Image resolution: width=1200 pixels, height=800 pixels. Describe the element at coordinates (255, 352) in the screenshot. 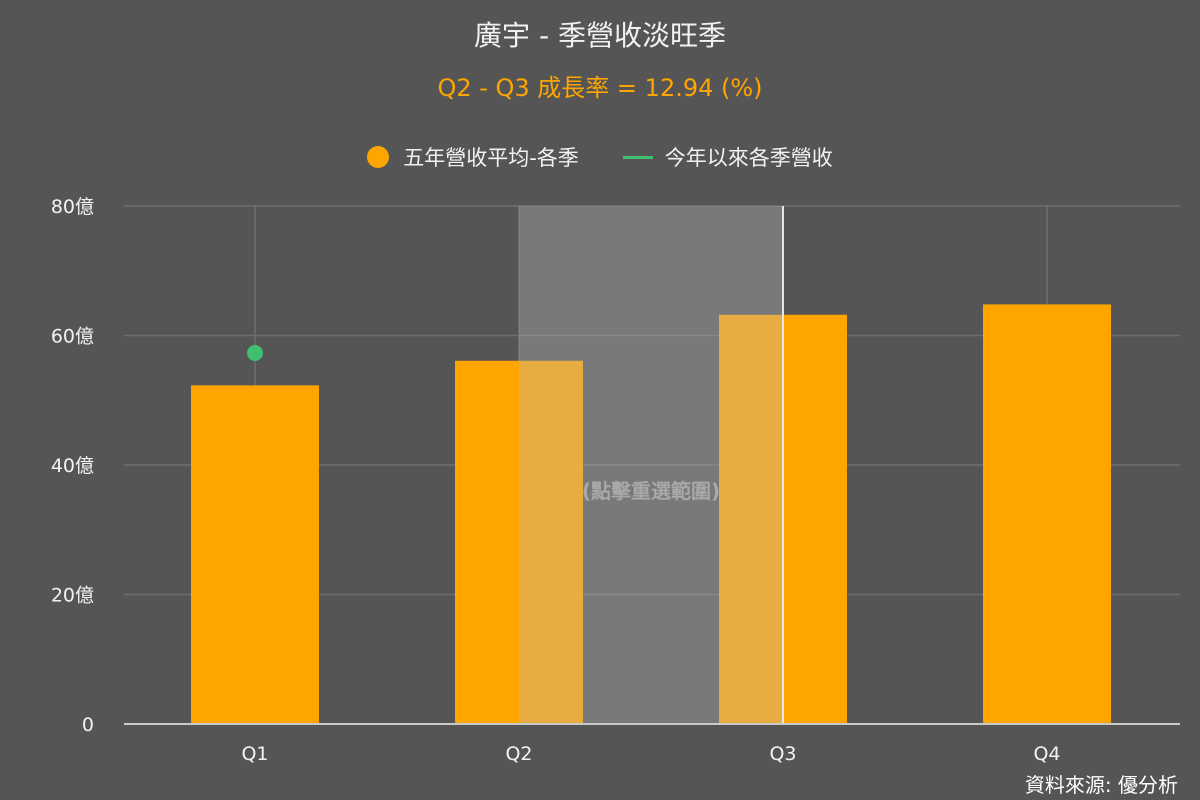

I see `current-year-point-q1` at that location.